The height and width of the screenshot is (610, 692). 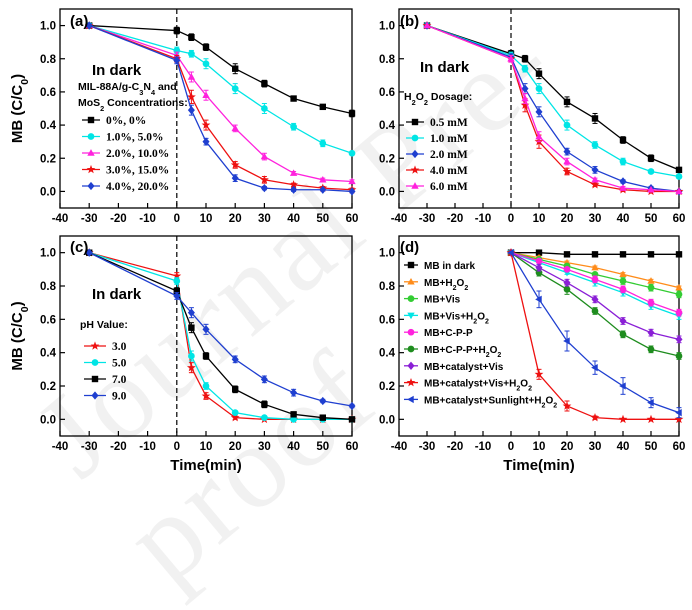 What do you see at coordinates (220, 336) in the screenshot?
I see `series-line` at bounding box center [220, 336].